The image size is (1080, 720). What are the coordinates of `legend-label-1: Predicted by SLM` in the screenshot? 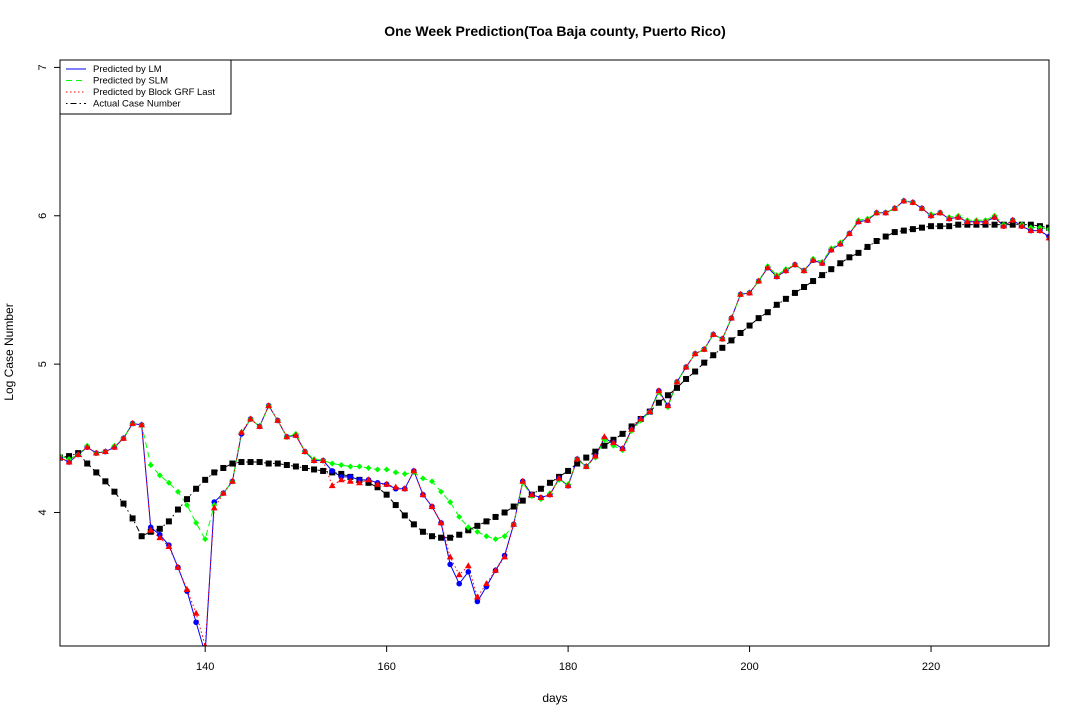 It's located at (130, 81).